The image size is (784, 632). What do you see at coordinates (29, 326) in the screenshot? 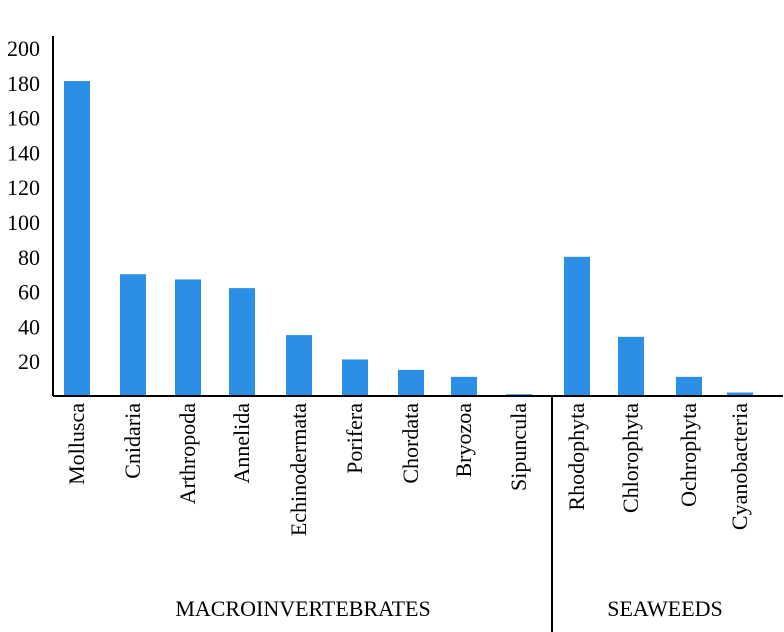
I see `y-tick-label: 40` at bounding box center [29, 326].